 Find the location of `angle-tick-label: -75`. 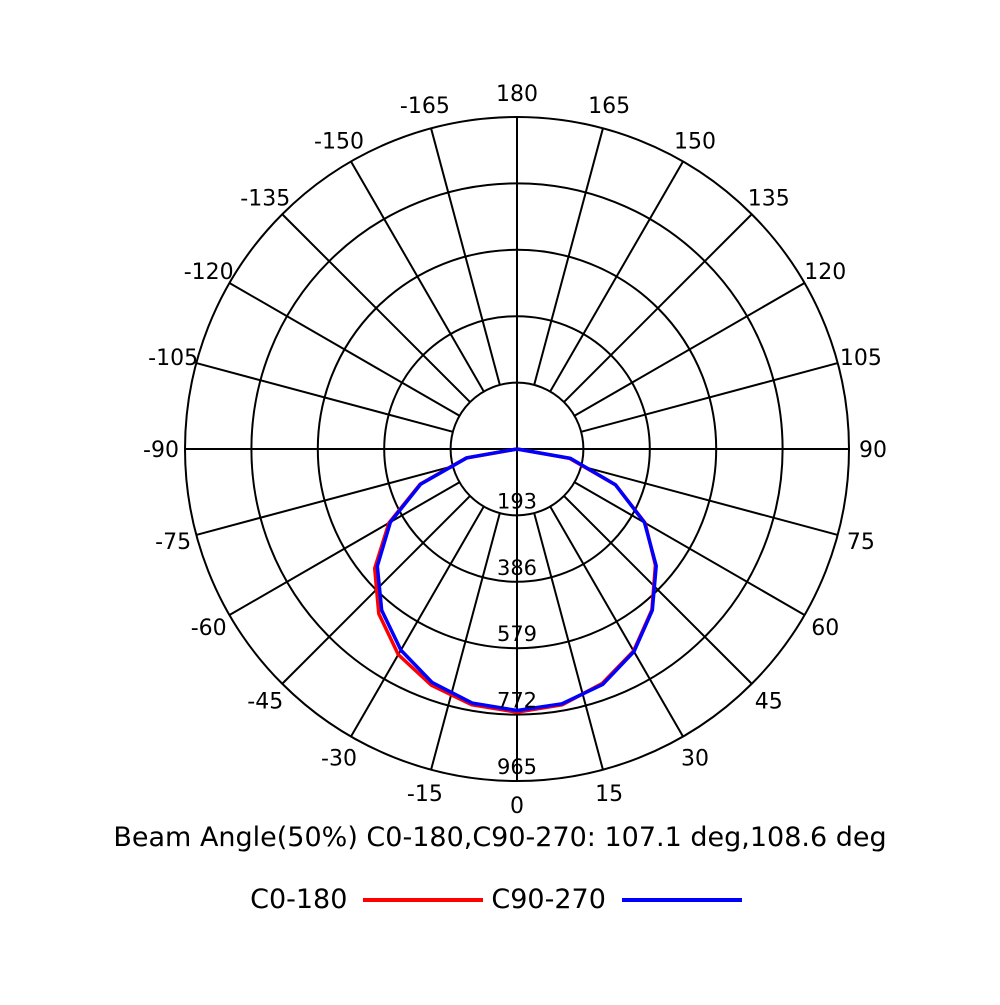

angle-tick-label: -75 is located at coordinates (173, 542).